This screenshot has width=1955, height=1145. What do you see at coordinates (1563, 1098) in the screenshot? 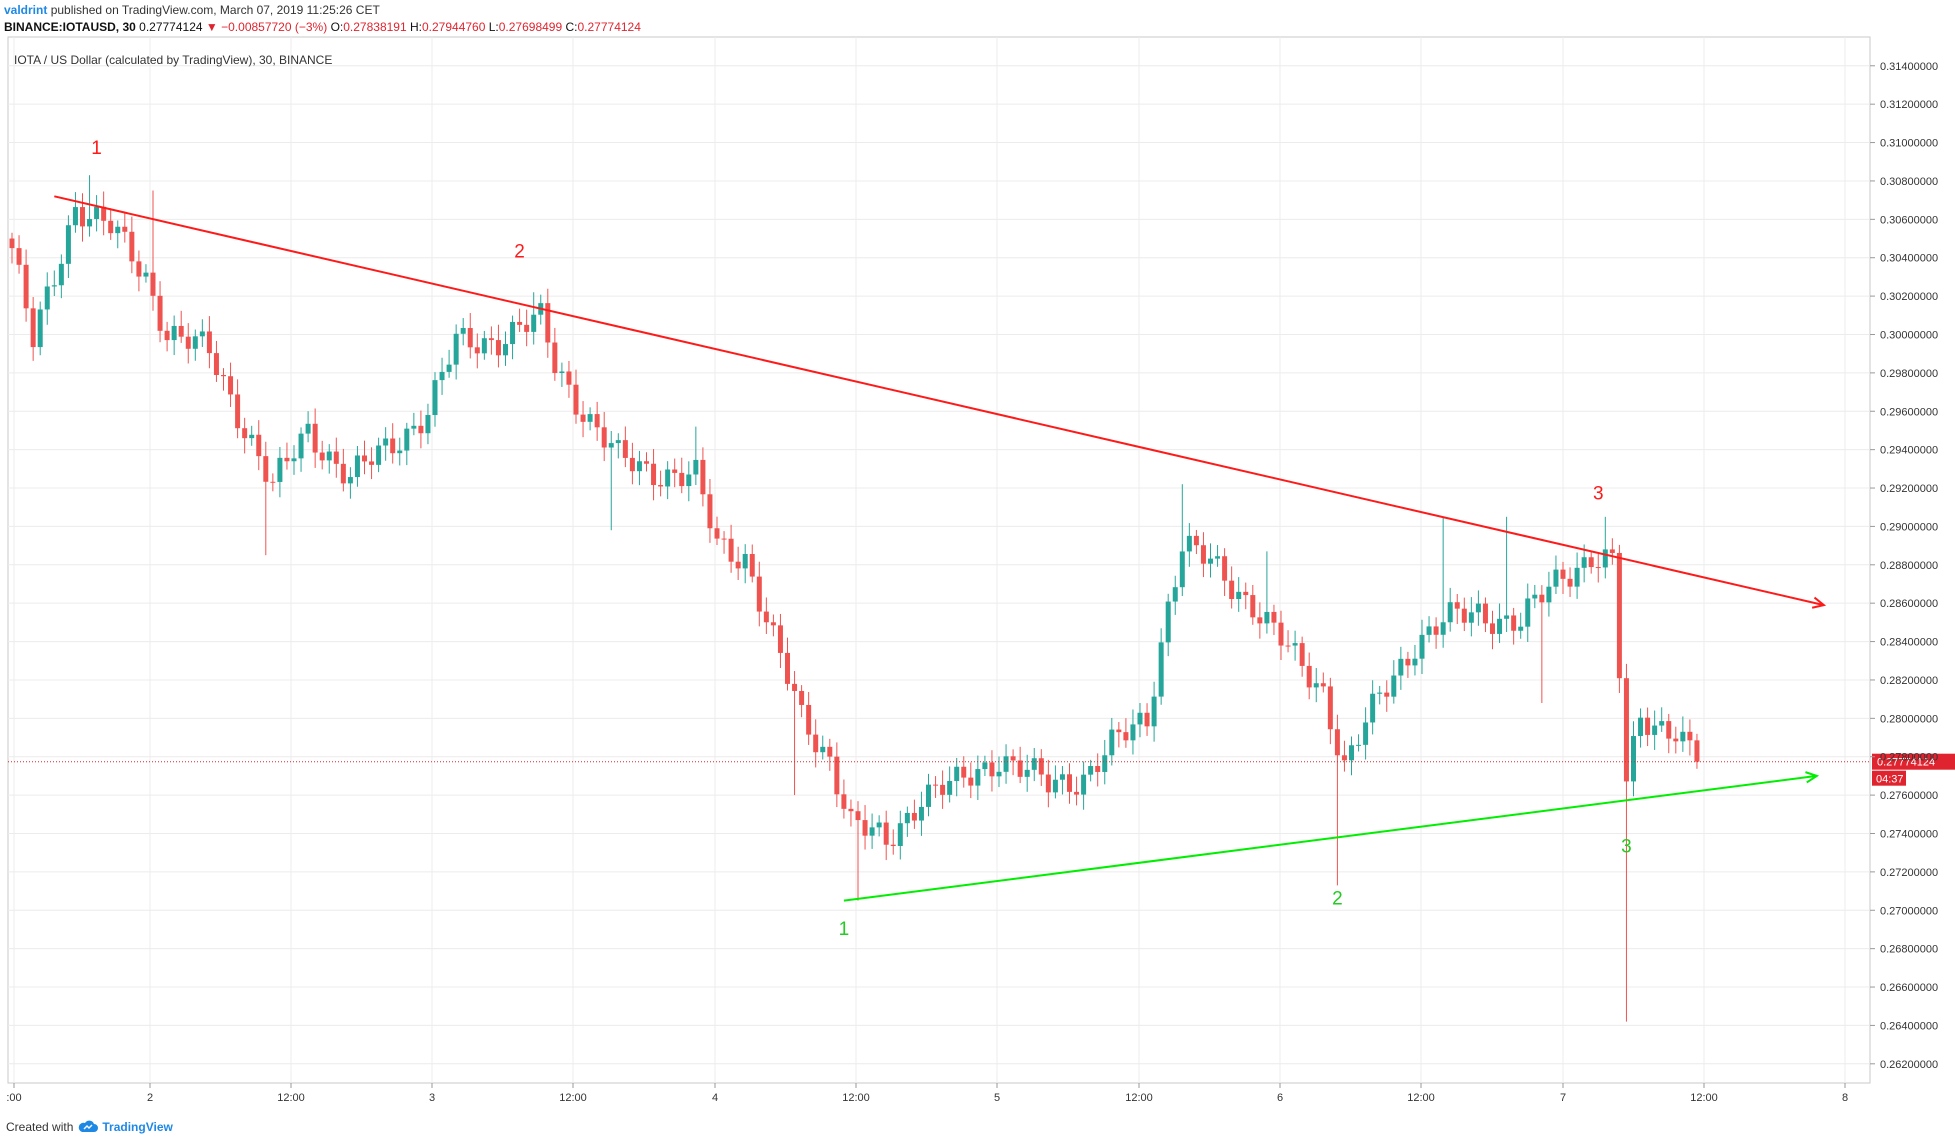
I see `x-tick-label: 7` at bounding box center [1563, 1098].